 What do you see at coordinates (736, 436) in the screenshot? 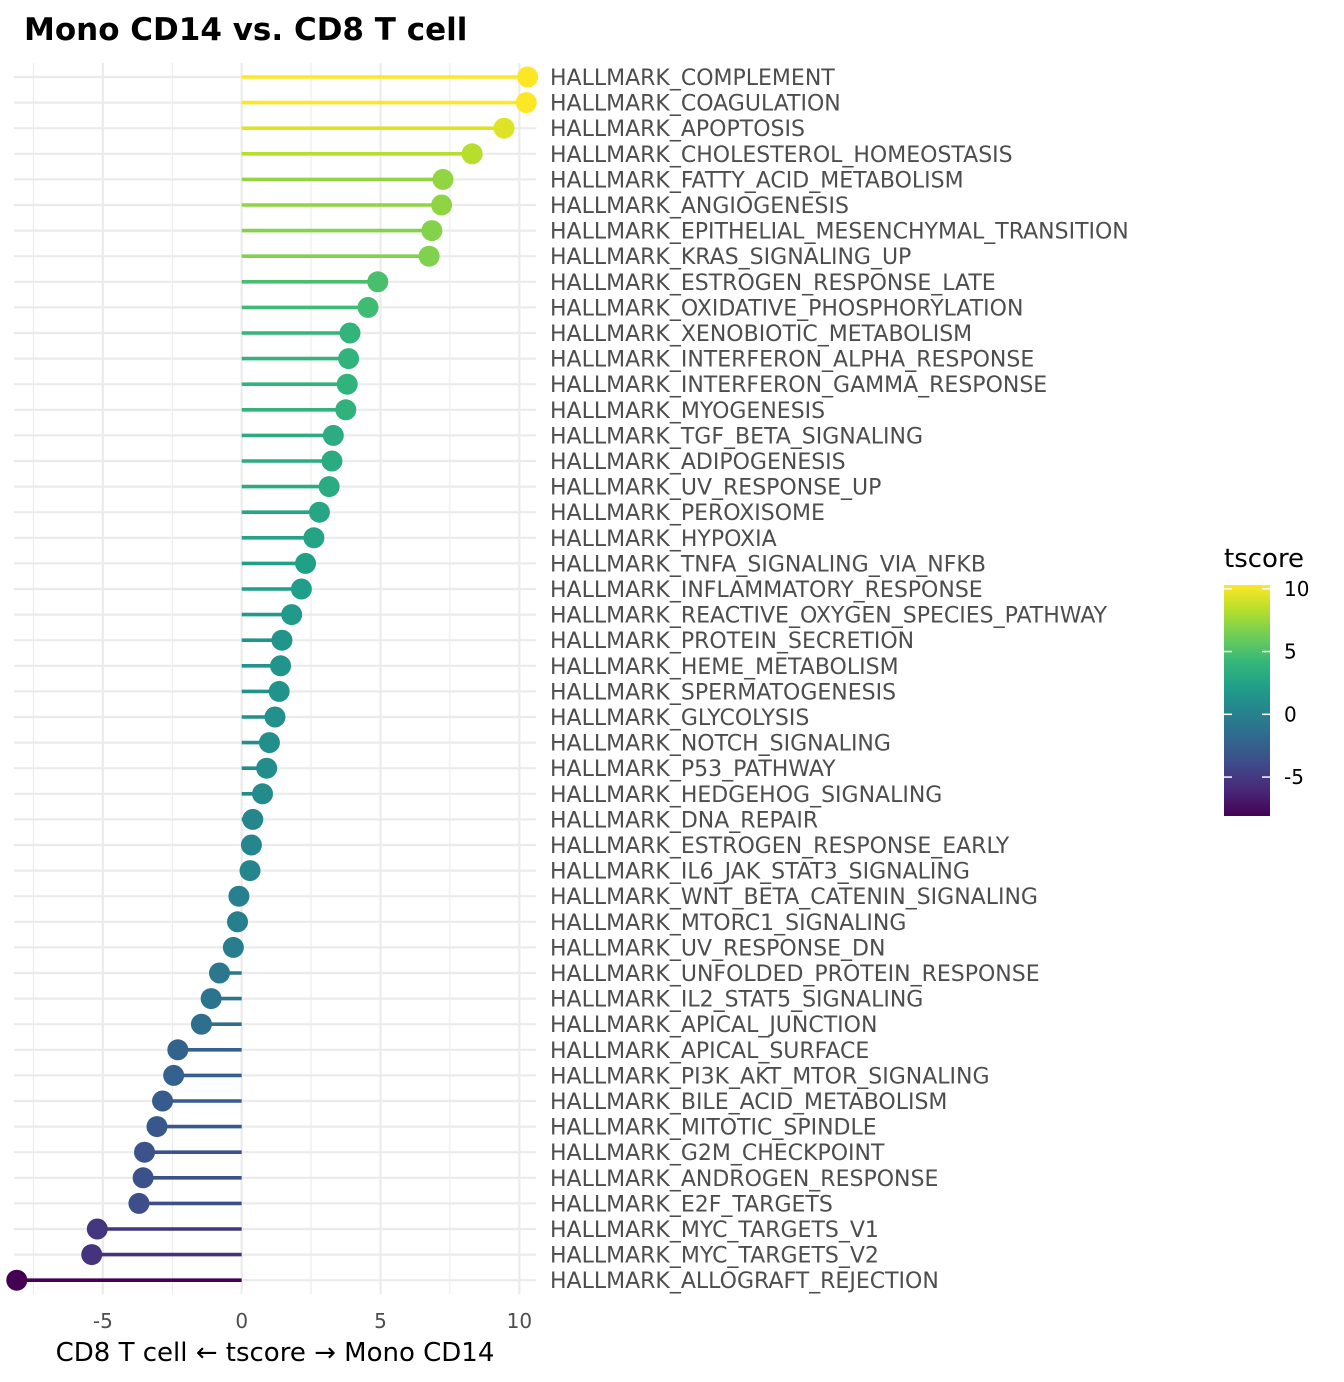
I see `y-tick-label: HALLMARK_TGF_BETA_SIGNALING` at bounding box center [736, 436].